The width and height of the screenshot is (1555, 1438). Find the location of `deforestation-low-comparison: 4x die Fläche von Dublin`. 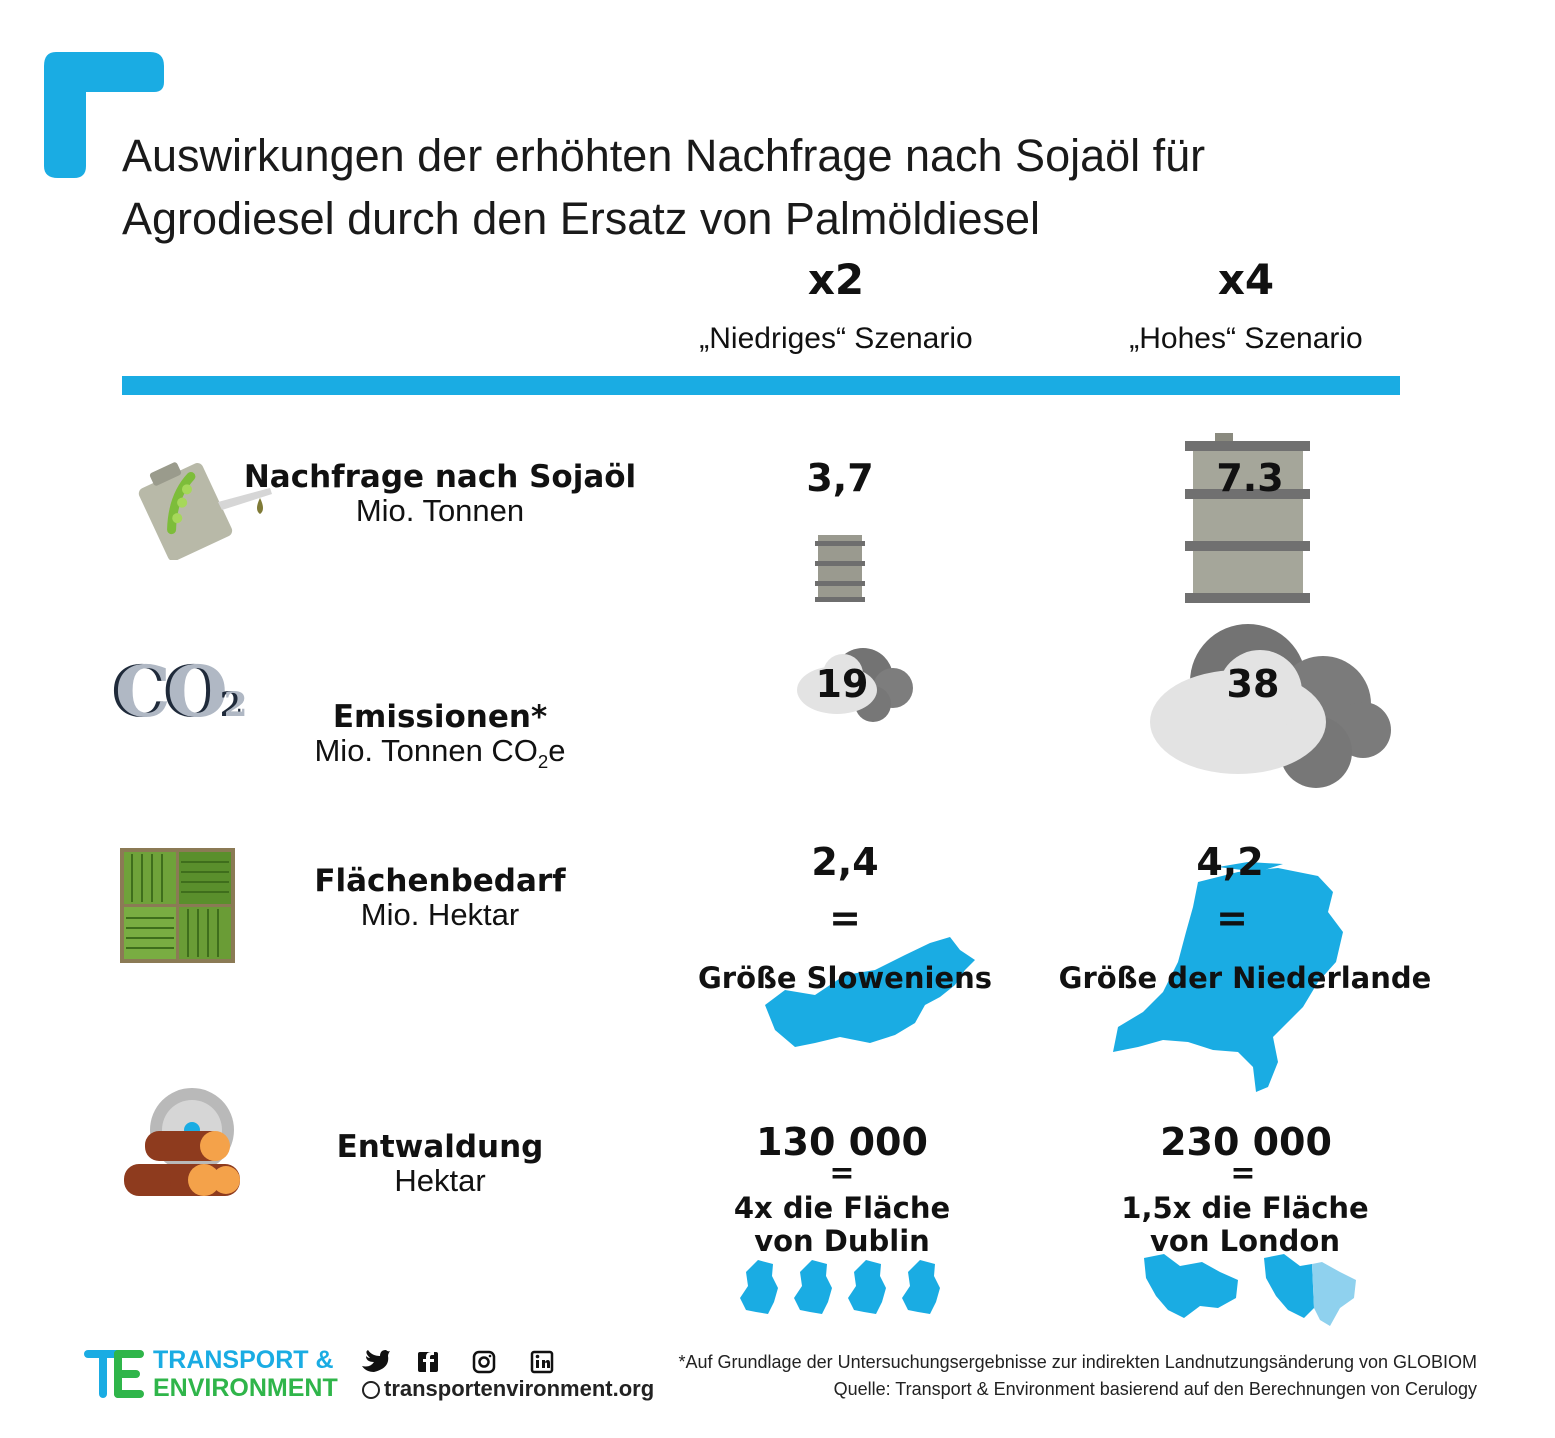

deforestation-low-comparison: 4x die Fläche von Dublin is located at coordinates (842, 1224).